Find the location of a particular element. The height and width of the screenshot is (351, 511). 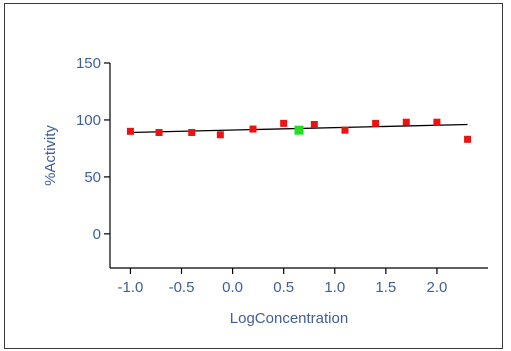

x-tick-label: 1.5 is located at coordinates (385, 287).